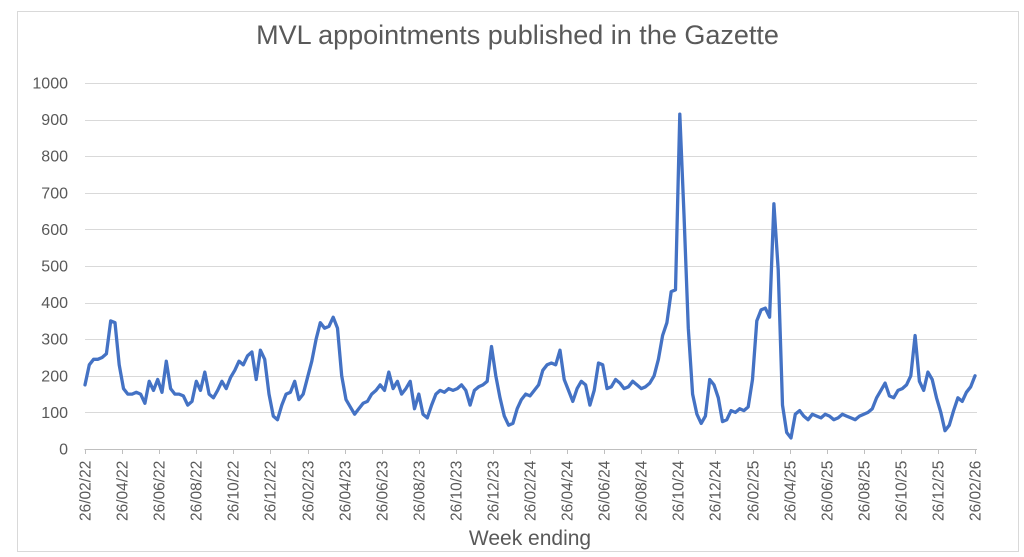  Describe the element at coordinates (54, 230) in the screenshot. I see `y-tick-label: 600` at that location.